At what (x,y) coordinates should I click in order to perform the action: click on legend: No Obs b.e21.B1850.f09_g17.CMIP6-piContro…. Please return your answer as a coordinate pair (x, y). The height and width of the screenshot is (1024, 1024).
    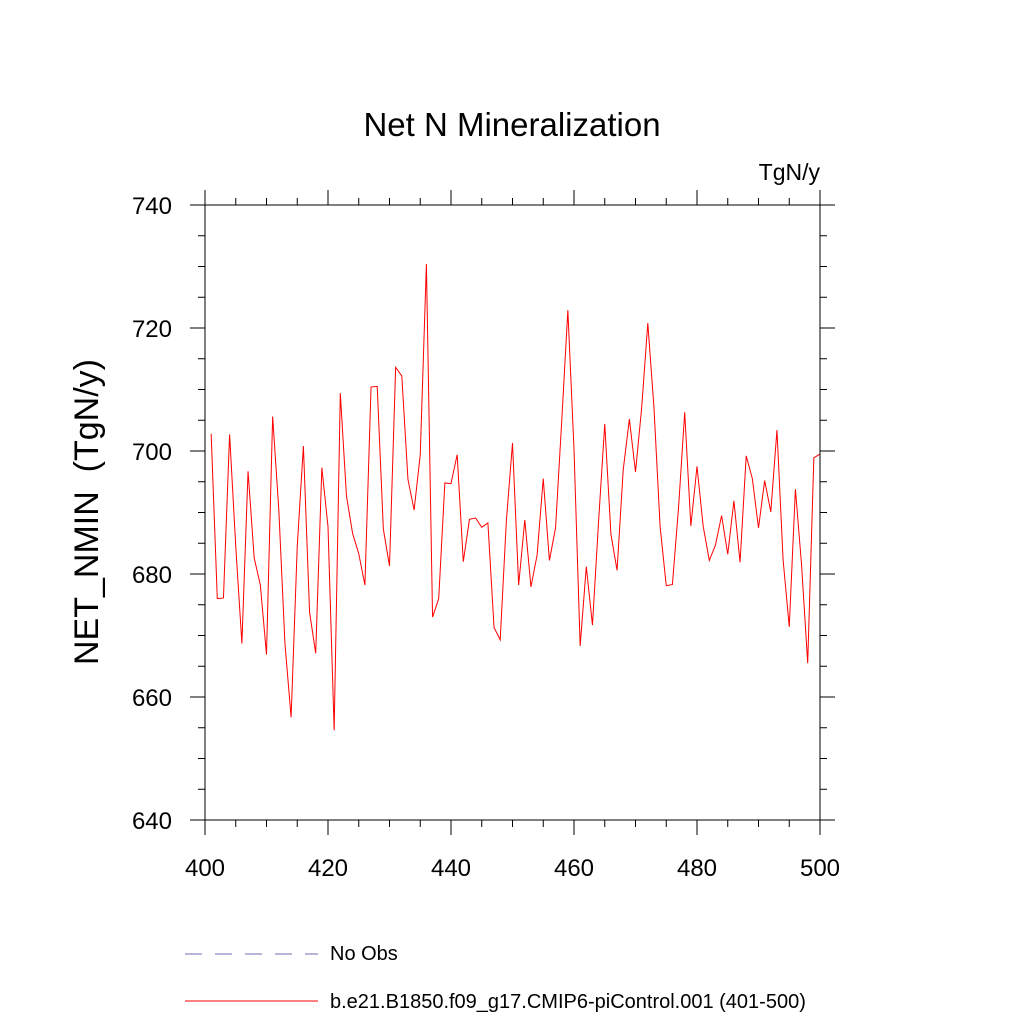
    Looking at the image, I should click on (495, 978).